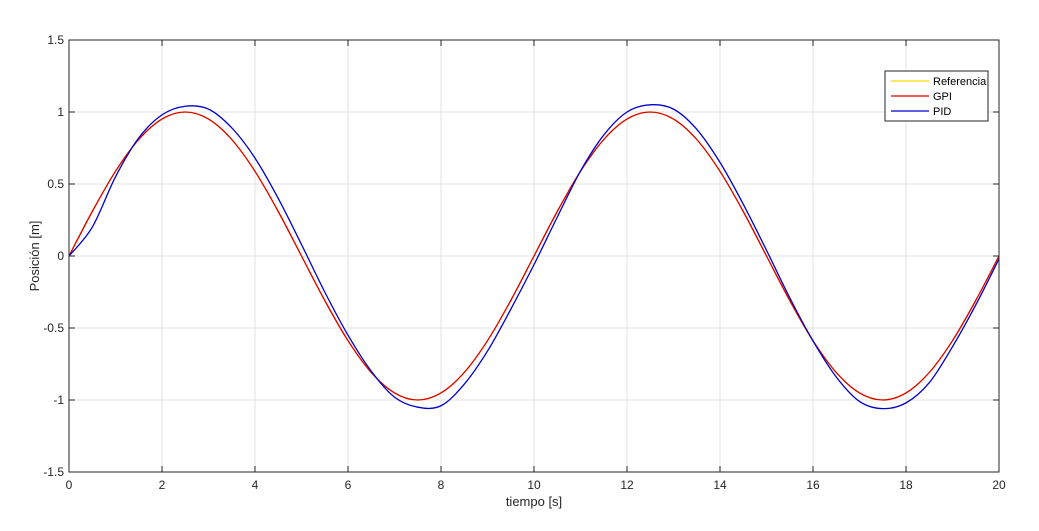  Describe the element at coordinates (162, 485) in the screenshot. I see `x-tick-label: 2` at that location.